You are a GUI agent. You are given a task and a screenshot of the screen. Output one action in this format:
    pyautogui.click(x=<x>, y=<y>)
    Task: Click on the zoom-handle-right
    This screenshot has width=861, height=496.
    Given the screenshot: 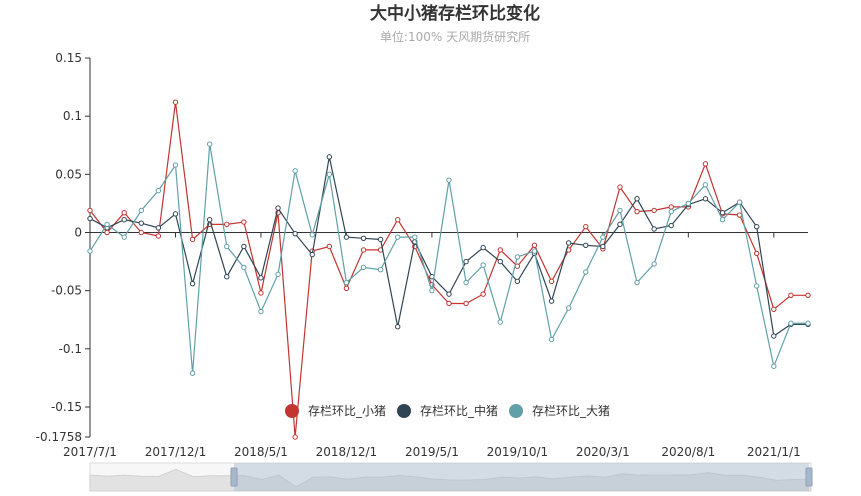 What is the action you would take?
    pyautogui.click(x=809, y=477)
    